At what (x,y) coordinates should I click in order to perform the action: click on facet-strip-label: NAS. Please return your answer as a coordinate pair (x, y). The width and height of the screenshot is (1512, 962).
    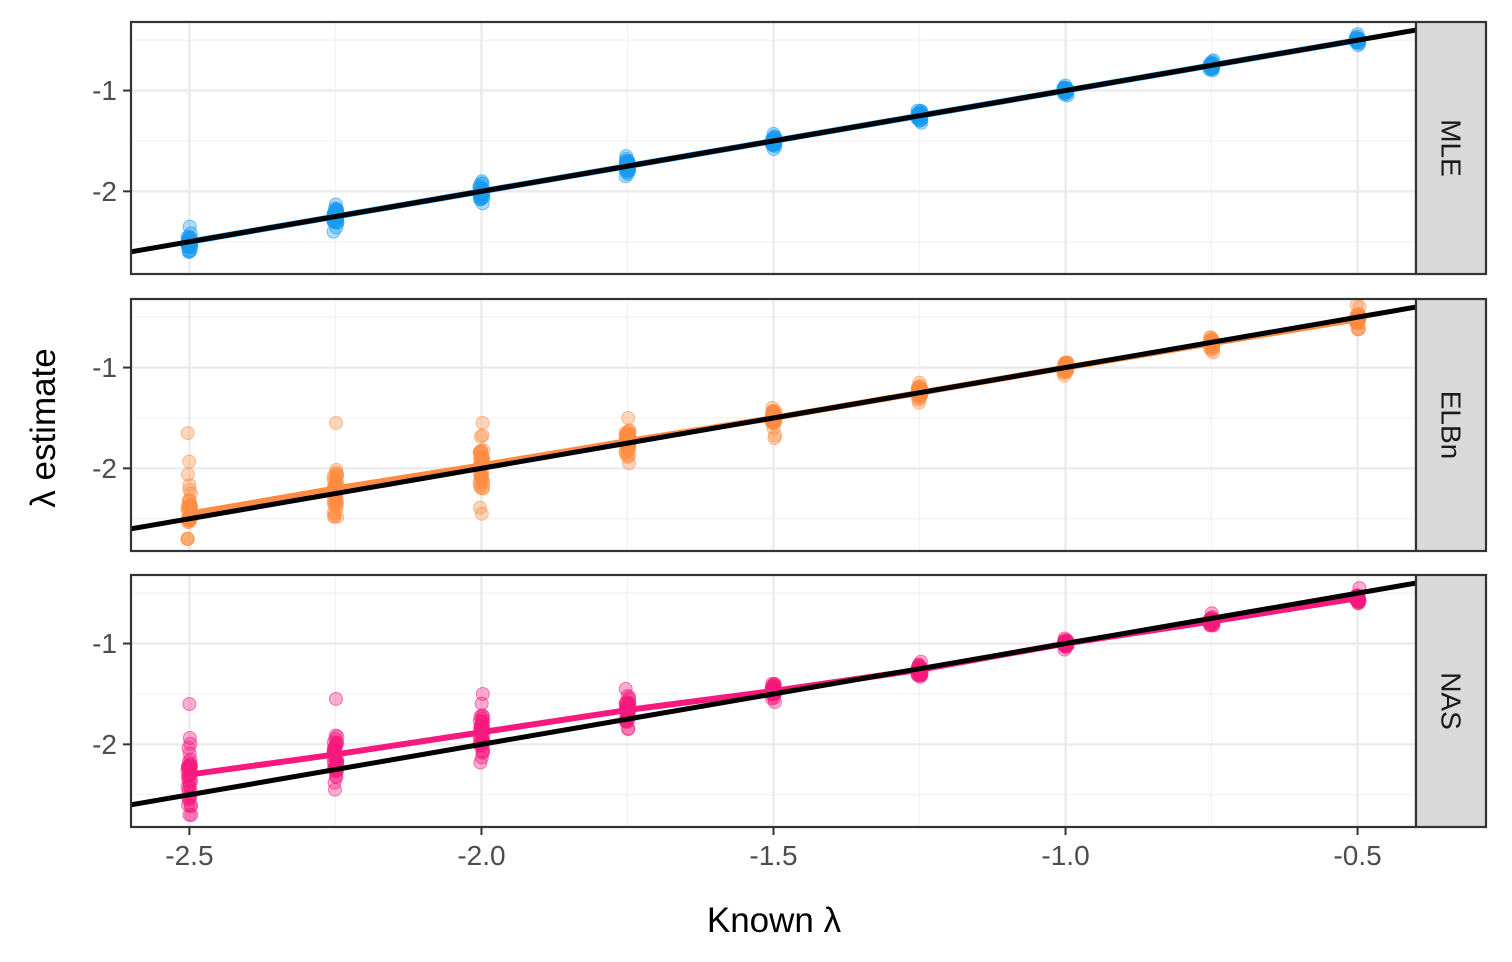
    Looking at the image, I should click on (1451, 701).